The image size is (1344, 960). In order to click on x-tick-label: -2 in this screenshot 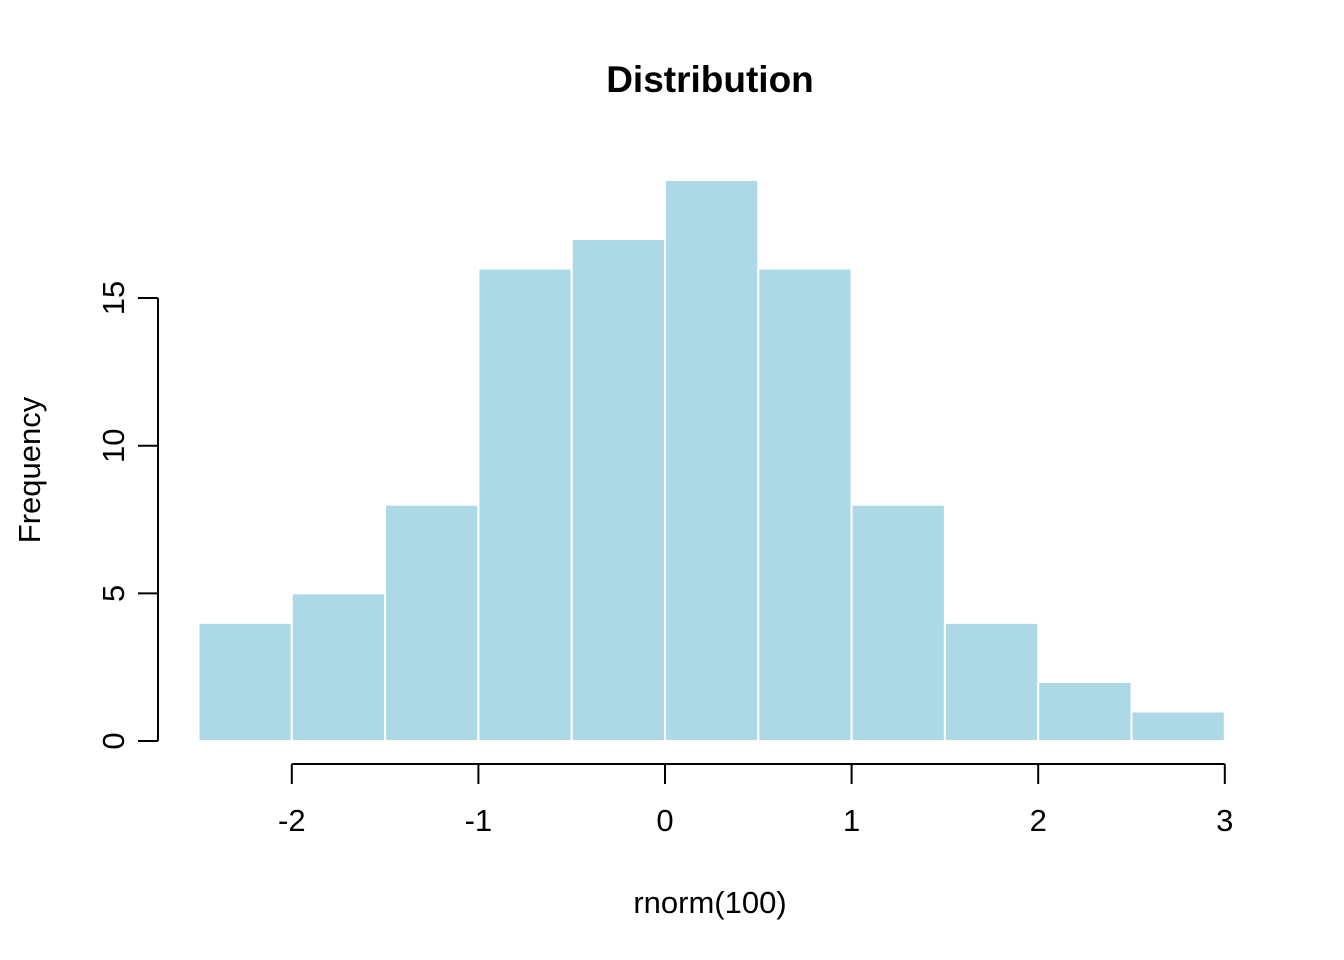, I will do `click(292, 820)`.